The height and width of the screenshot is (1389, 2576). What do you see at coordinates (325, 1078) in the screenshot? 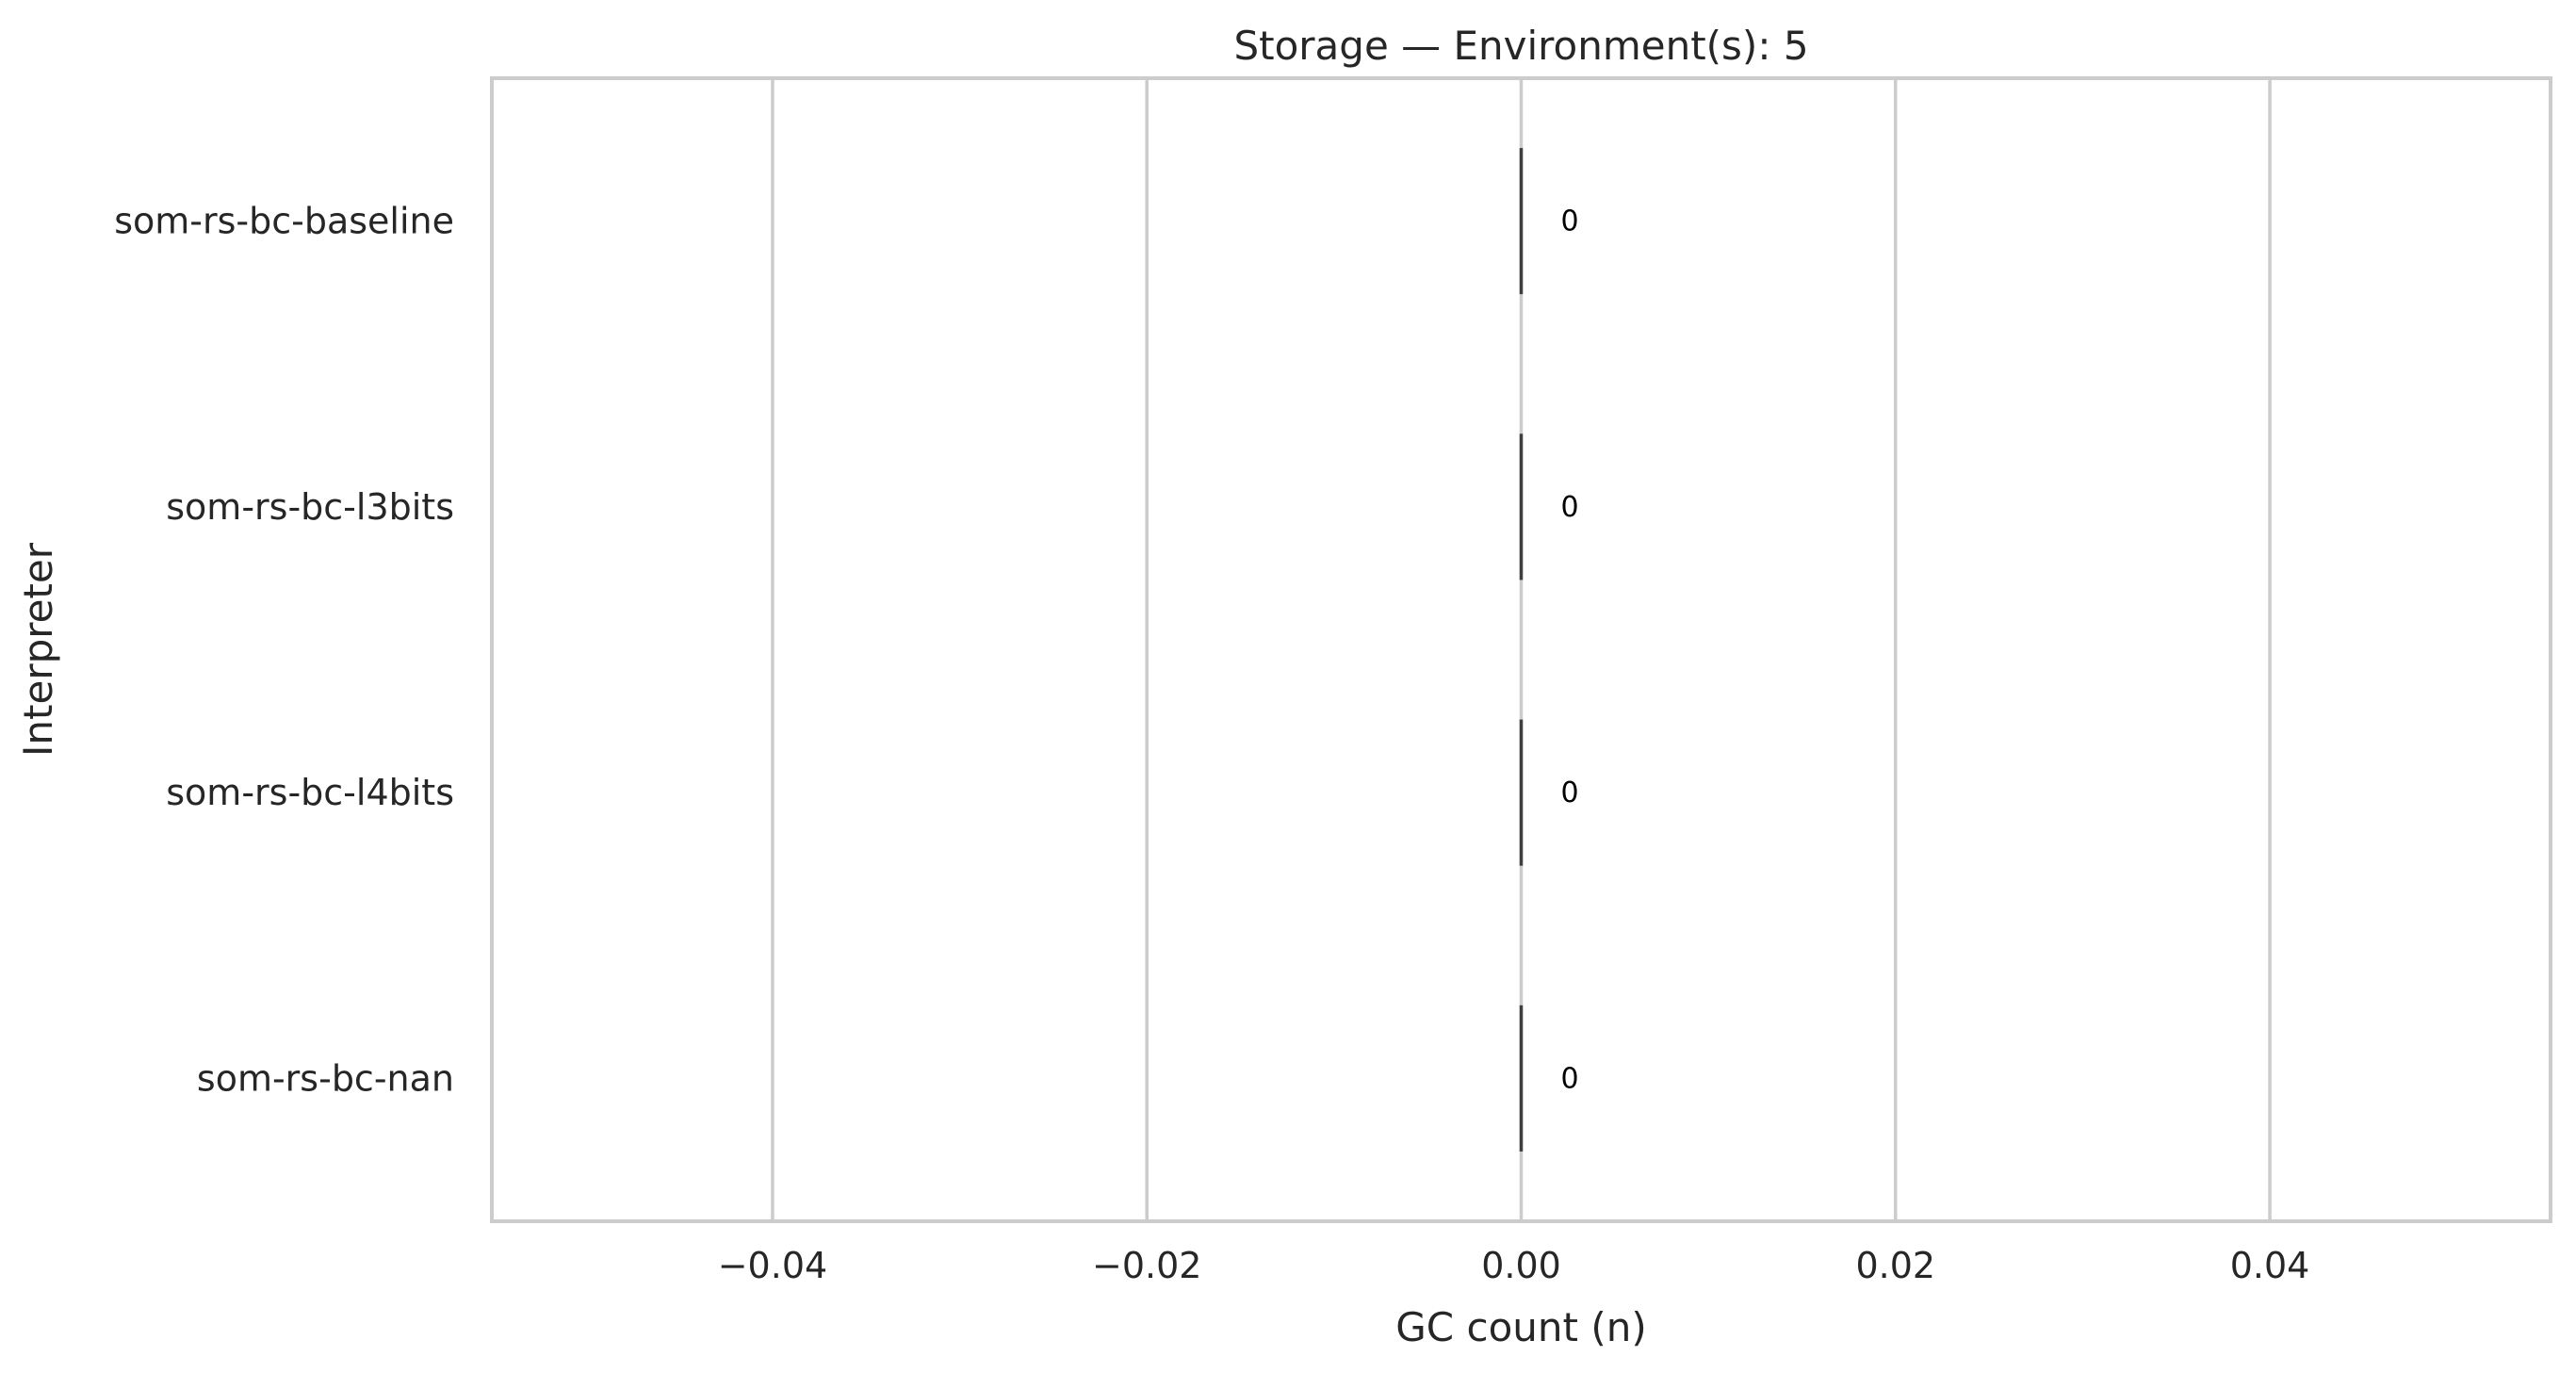
I see `y-tick-label: som-rs-bc-nan` at bounding box center [325, 1078].